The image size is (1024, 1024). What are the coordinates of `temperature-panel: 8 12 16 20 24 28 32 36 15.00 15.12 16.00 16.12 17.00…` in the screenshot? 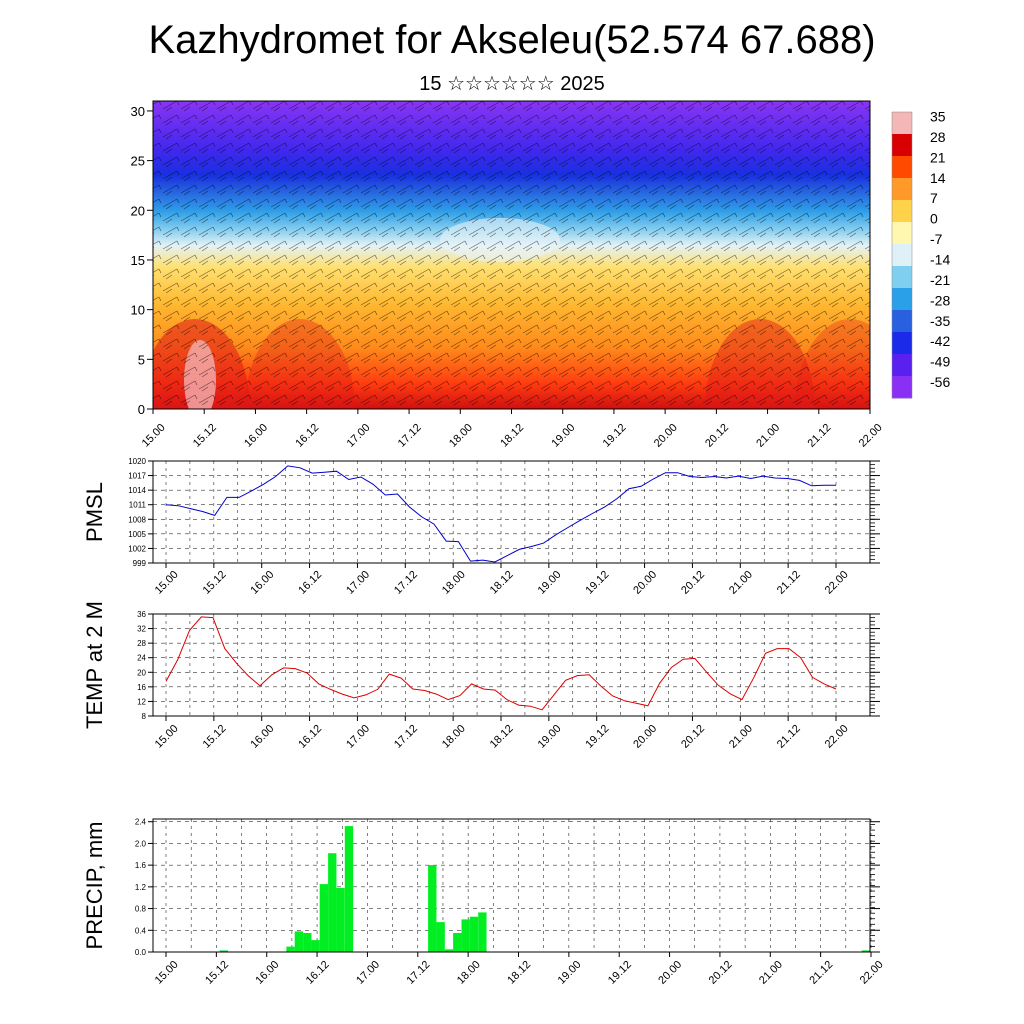 It's located at (481, 676).